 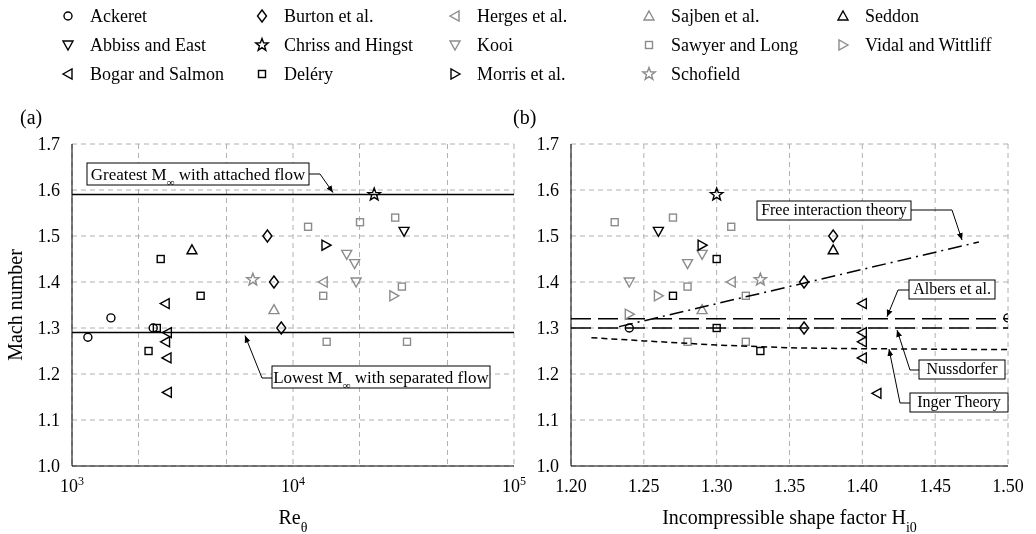 What do you see at coordinates (157, 74) in the screenshot?
I see `legend-label: Bogar and Salmon` at bounding box center [157, 74].